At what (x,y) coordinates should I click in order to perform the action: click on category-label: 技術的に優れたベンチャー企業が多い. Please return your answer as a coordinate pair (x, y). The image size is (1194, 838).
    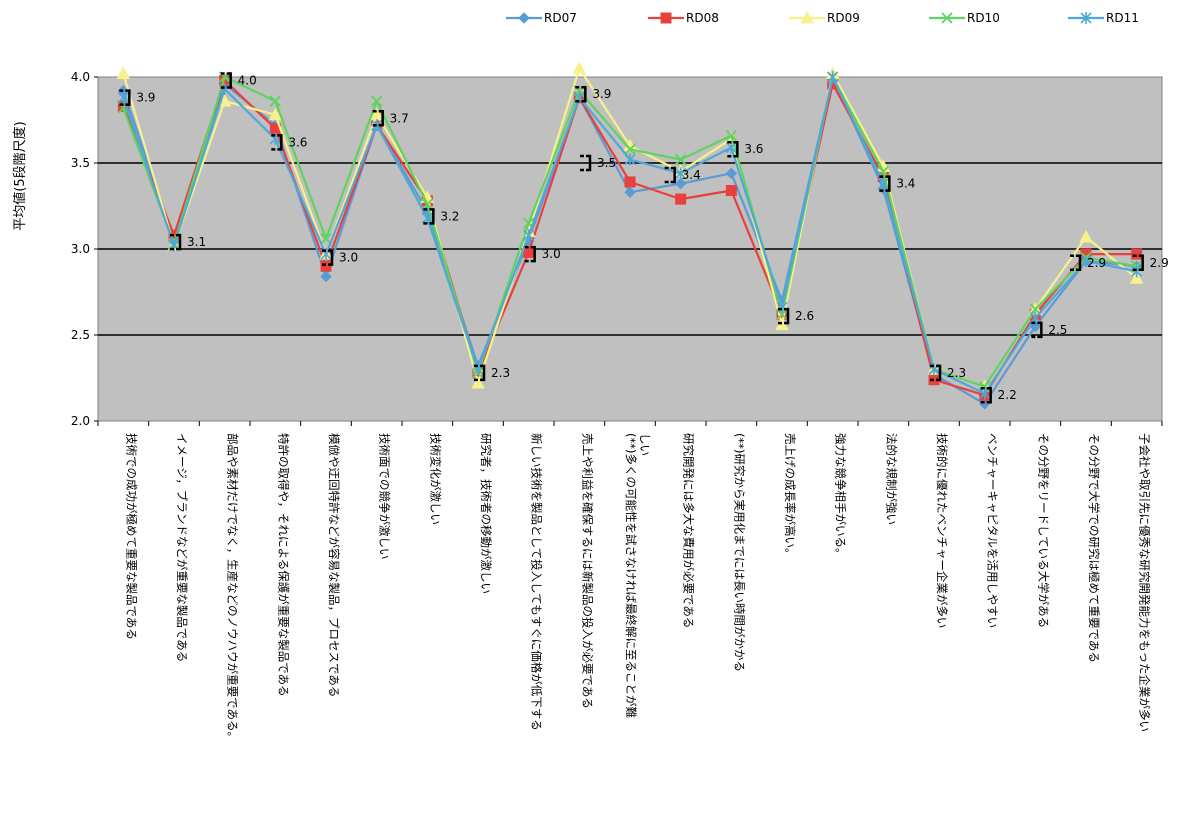
    Looking at the image, I should click on (942, 530).